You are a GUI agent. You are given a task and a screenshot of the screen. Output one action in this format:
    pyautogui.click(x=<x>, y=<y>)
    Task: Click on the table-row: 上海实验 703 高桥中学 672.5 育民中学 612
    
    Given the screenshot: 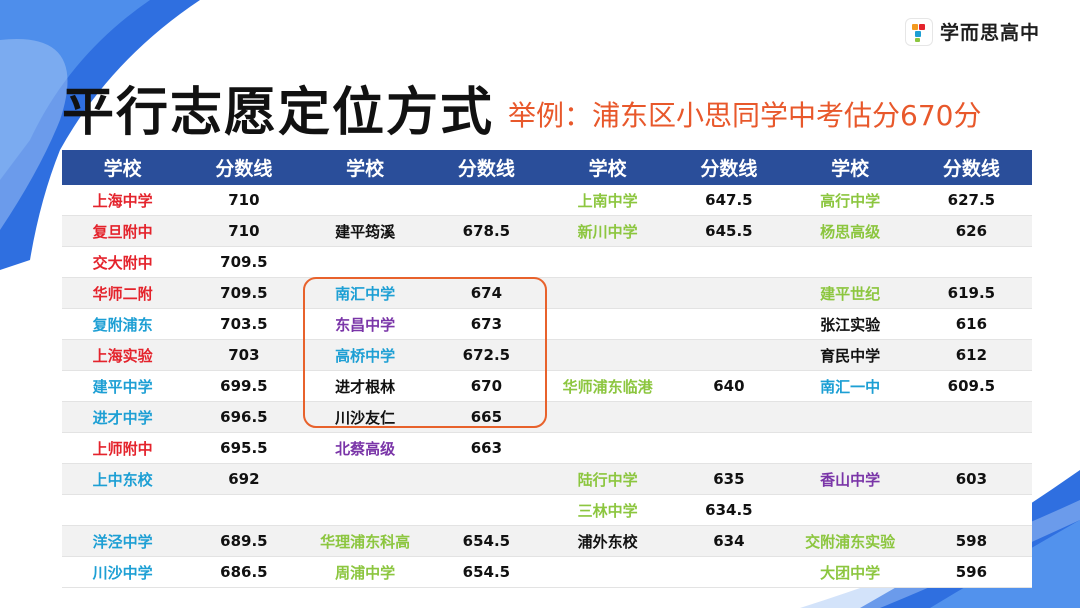 What is the action you would take?
    pyautogui.click(x=547, y=355)
    